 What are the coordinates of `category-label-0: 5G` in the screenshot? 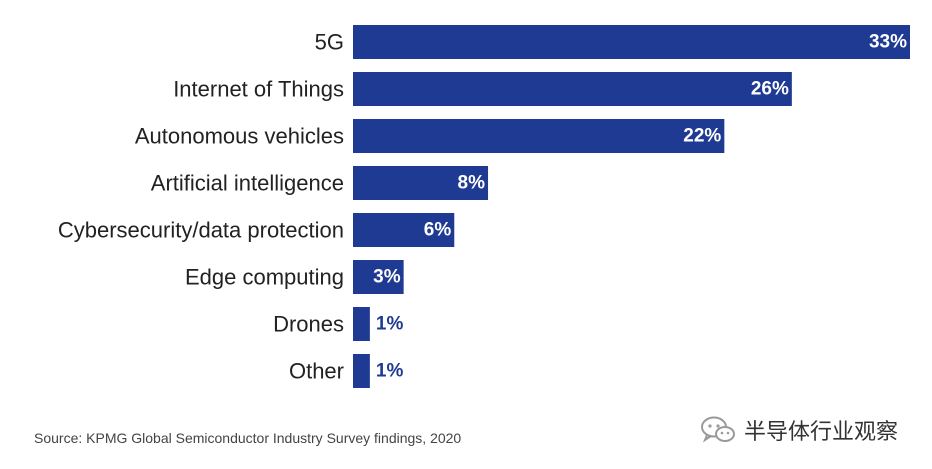 It's located at (329, 42).